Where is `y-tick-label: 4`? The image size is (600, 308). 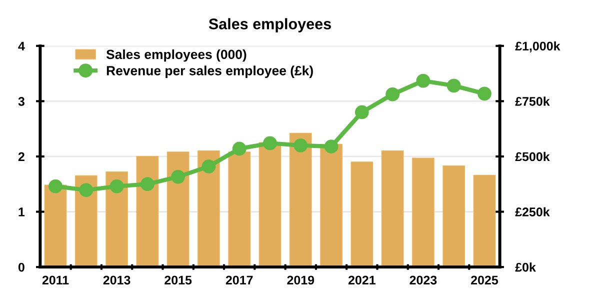
y-tick-label: 4 is located at coordinates (21, 46).